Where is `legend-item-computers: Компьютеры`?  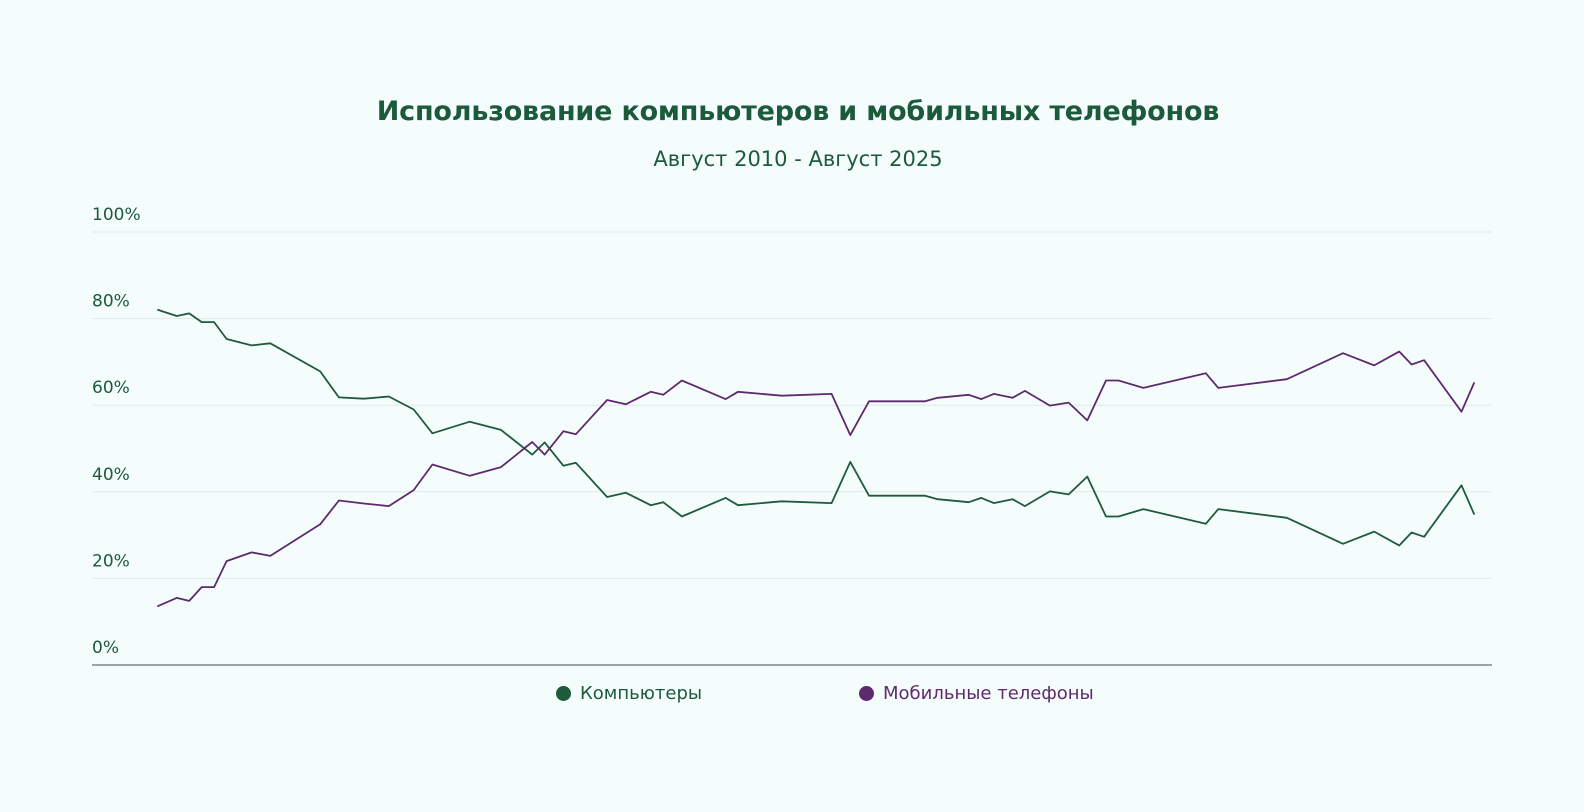
legend-item-computers: Компьютеры is located at coordinates (629, 693).